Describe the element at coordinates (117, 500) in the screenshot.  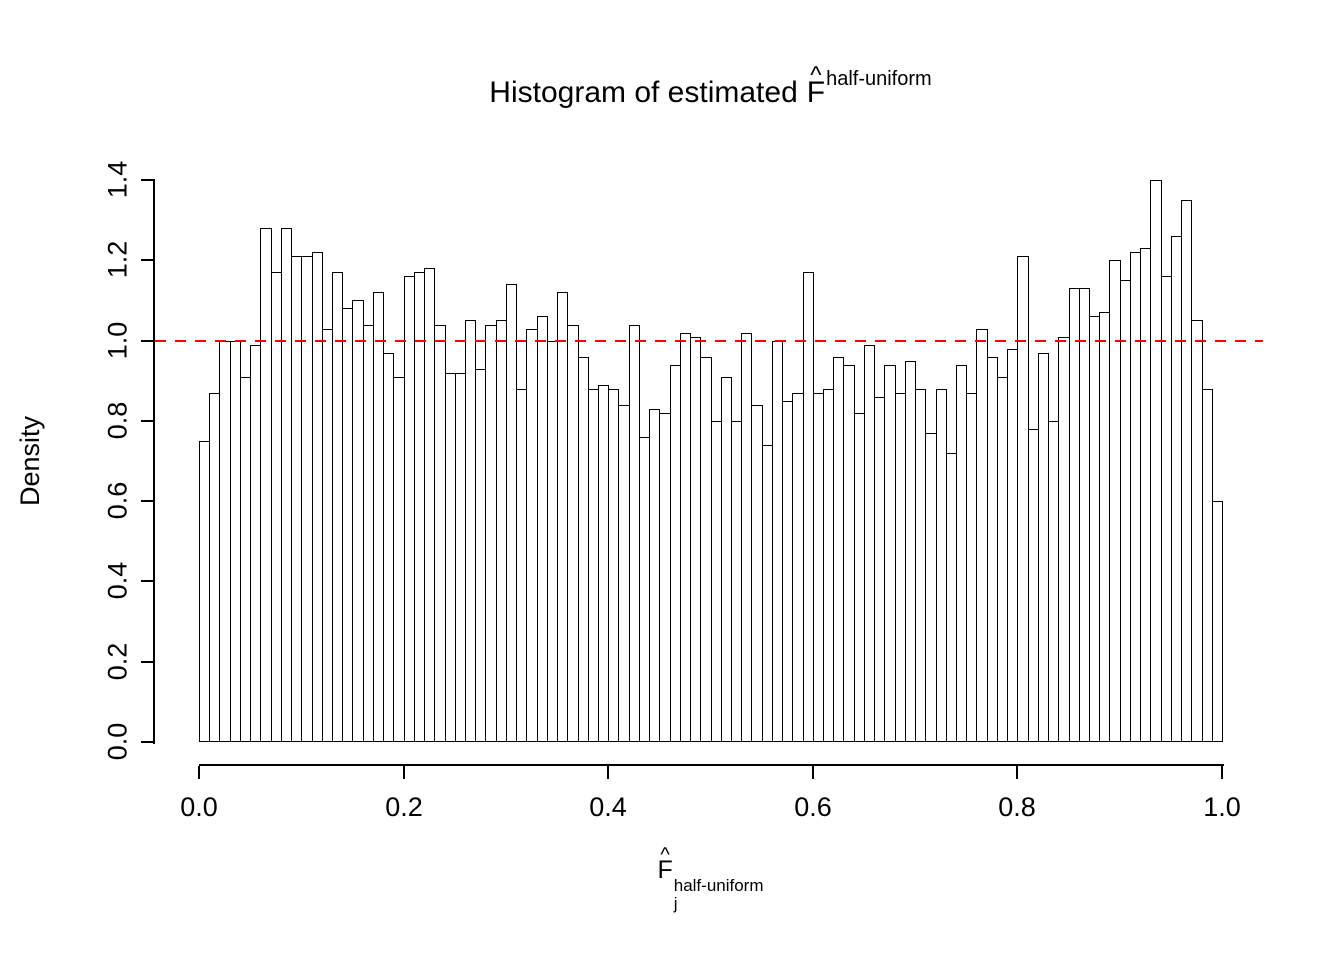
I see `y-tick-label: 0.6` at that location.